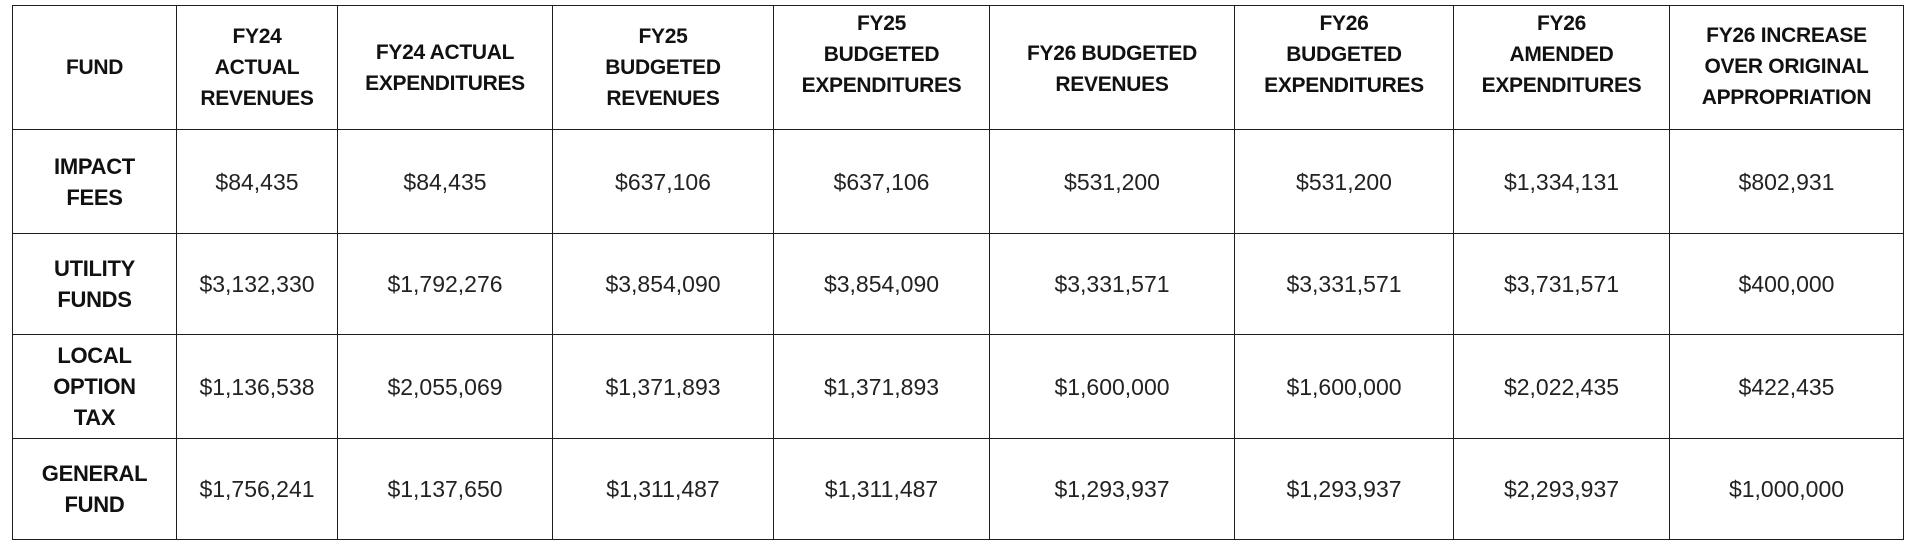 This screenshot has width=1920, height=545. Describe the element at coordinates (445, 52) in the screenshot. I see `header-line: FY24 ACTUAL` at that location.